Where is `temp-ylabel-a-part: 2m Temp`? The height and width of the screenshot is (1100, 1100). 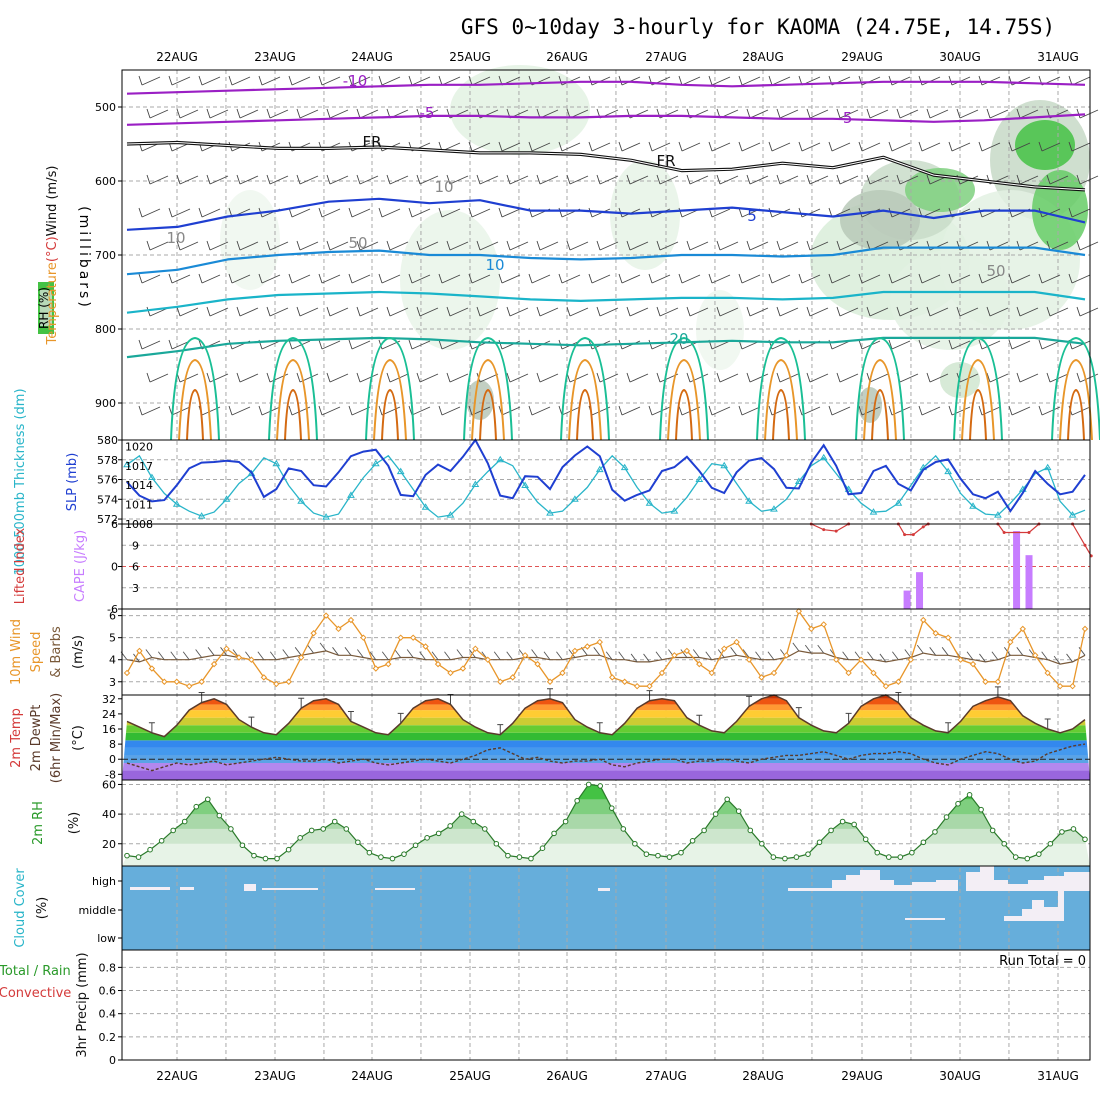 temp-ylabel-a-part: 2m Temp is located at coordinates (16, 738).